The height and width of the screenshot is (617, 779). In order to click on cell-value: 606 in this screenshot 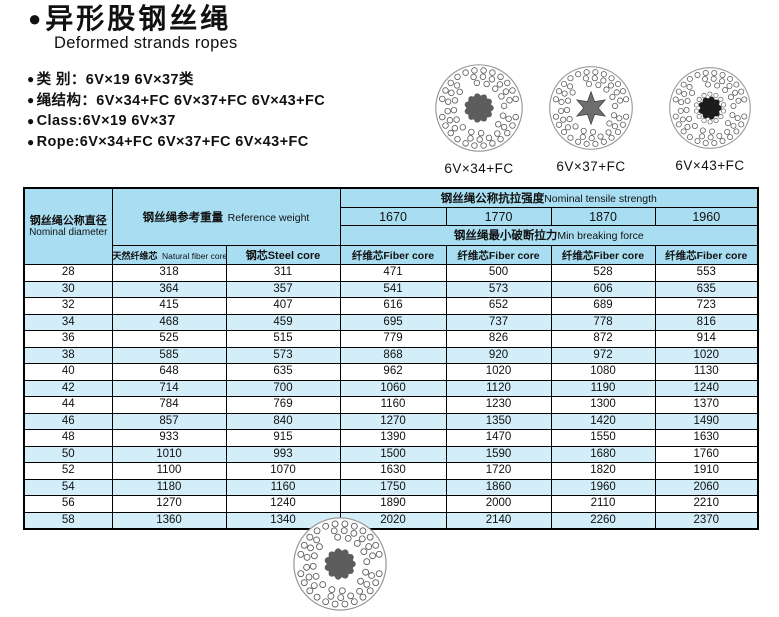, I will do `click(603, 289)`.